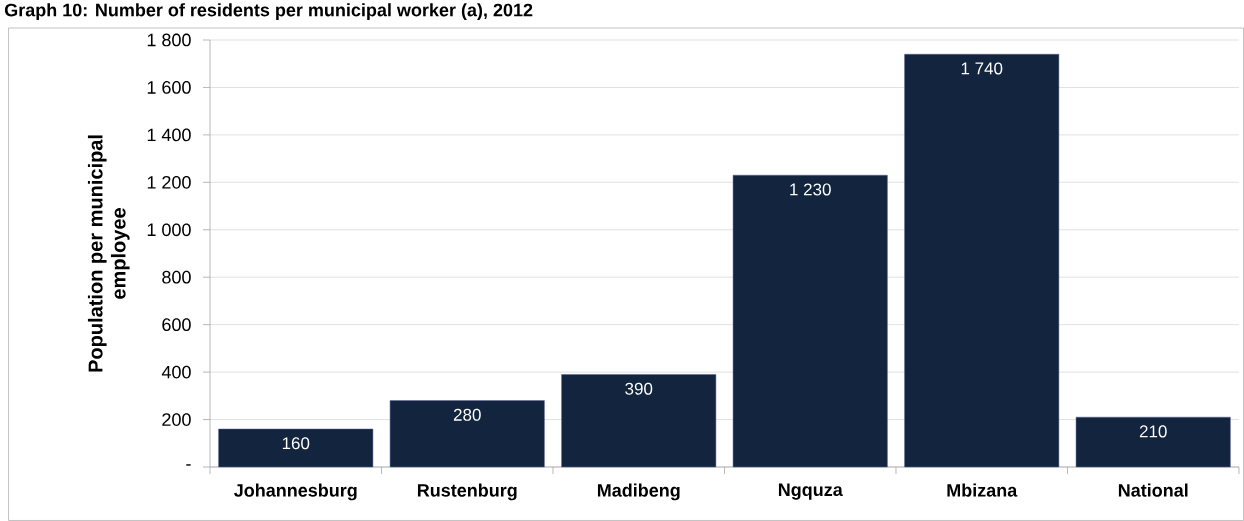 The image size is (1244, 521). Describe the element at coordinates (169, 182) in the screenshot. I see `y-tick-label: 1 200` at that location.